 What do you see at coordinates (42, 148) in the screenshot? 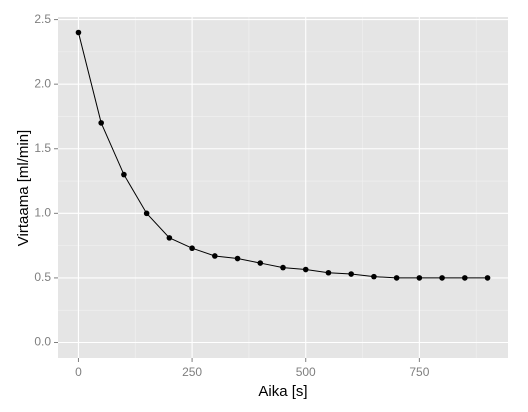
I see `y-tick-label: 1.5` at bounding box center [42, 148].